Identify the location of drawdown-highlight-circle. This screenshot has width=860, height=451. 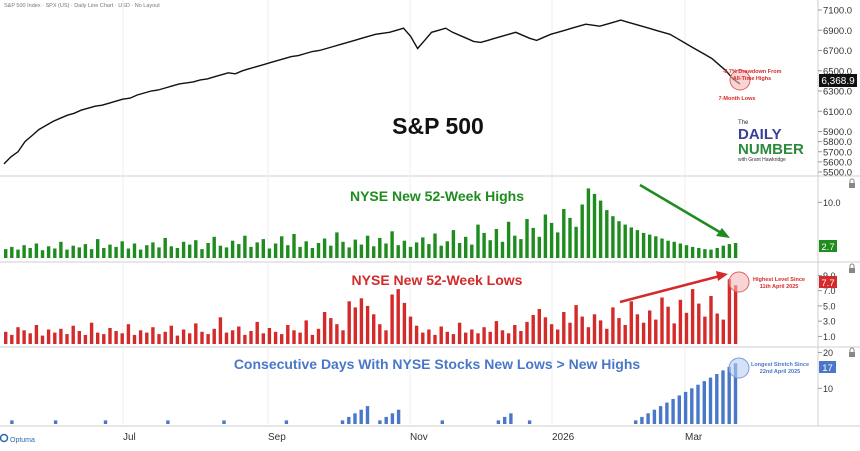
(740, 80).